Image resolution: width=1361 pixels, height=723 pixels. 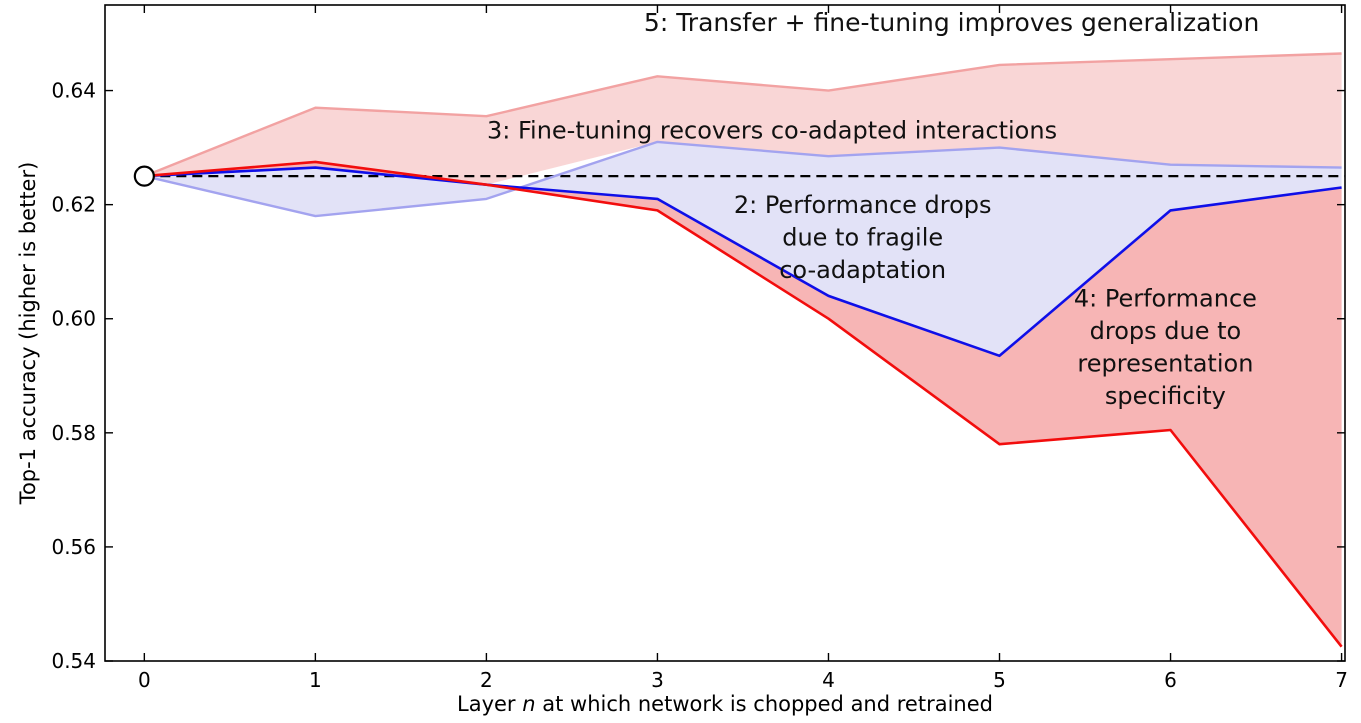 What do you see at coordinates (1170, 680) in the screenshot?
I see `x-tick-label: 6` at bounding box center [1170, 680].